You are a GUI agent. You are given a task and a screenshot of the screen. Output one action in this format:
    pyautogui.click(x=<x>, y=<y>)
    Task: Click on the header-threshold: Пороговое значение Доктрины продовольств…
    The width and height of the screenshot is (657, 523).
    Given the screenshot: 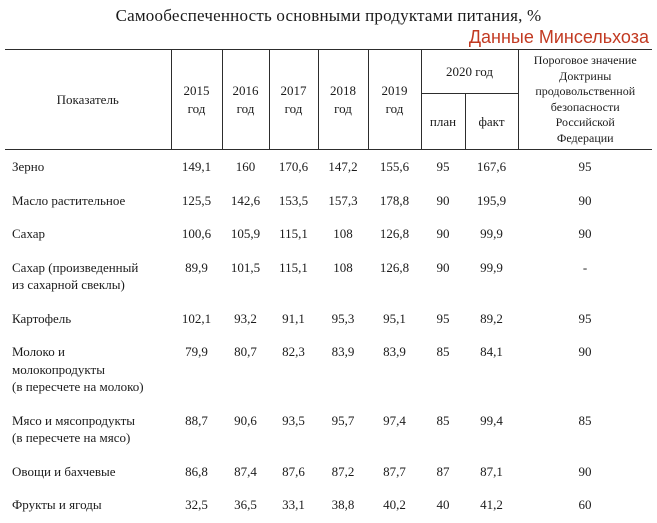 What is the action you would take?
    pyautogui.click(x=584, y=99)
    